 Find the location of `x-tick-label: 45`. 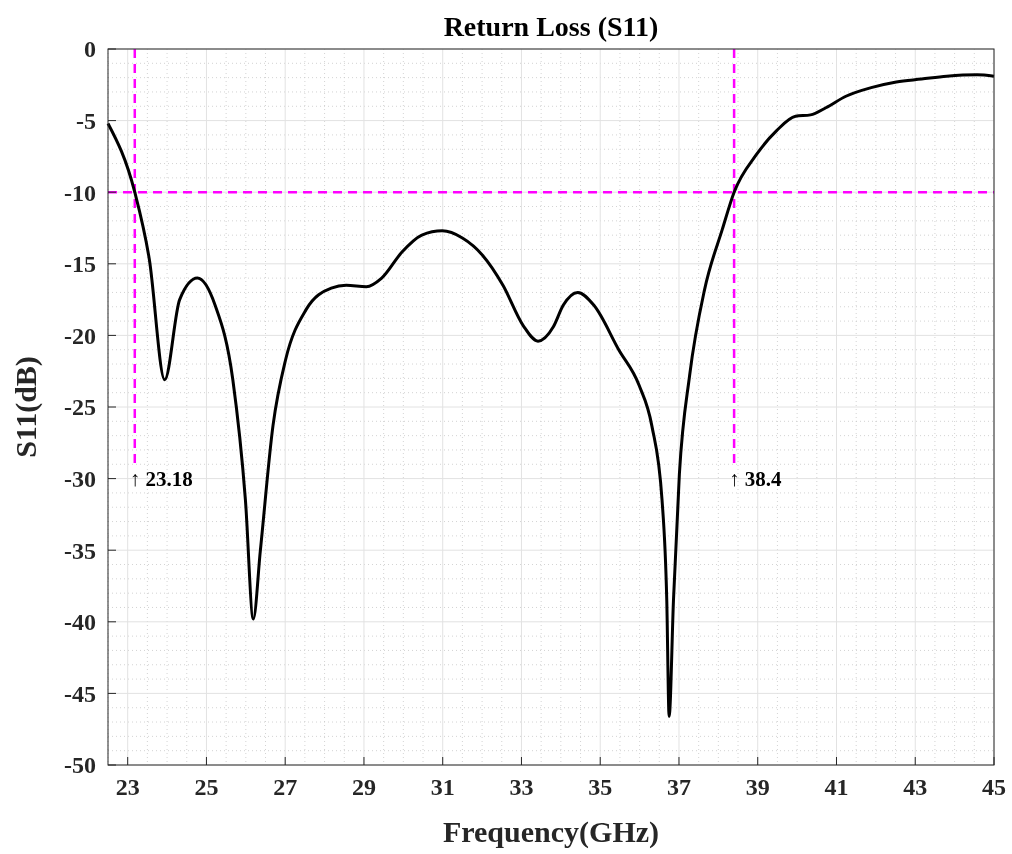

x-tick-label: 45 is located at coordinates (994, 787).